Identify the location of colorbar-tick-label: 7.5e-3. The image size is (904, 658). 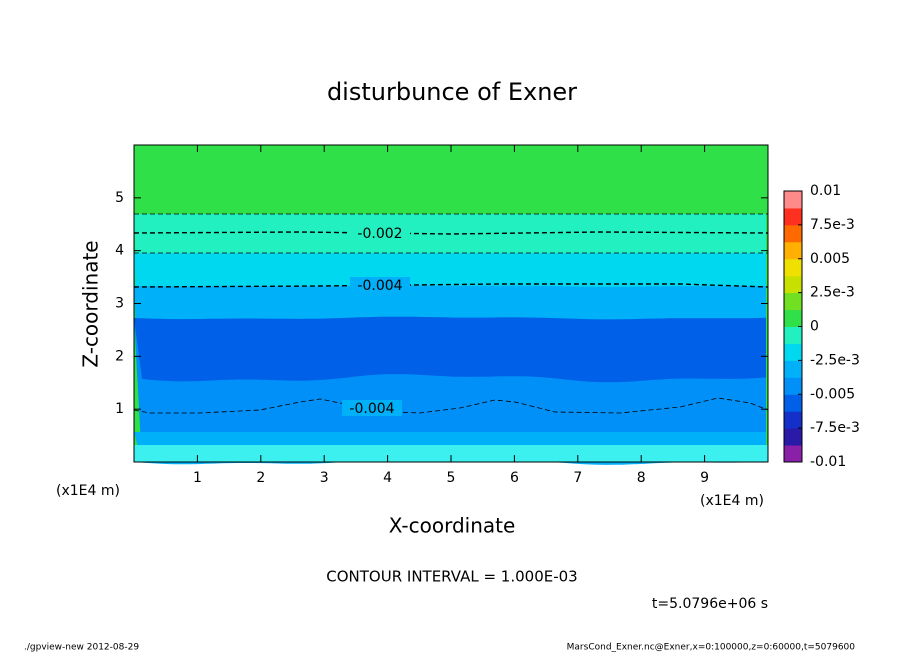
(832, 225).